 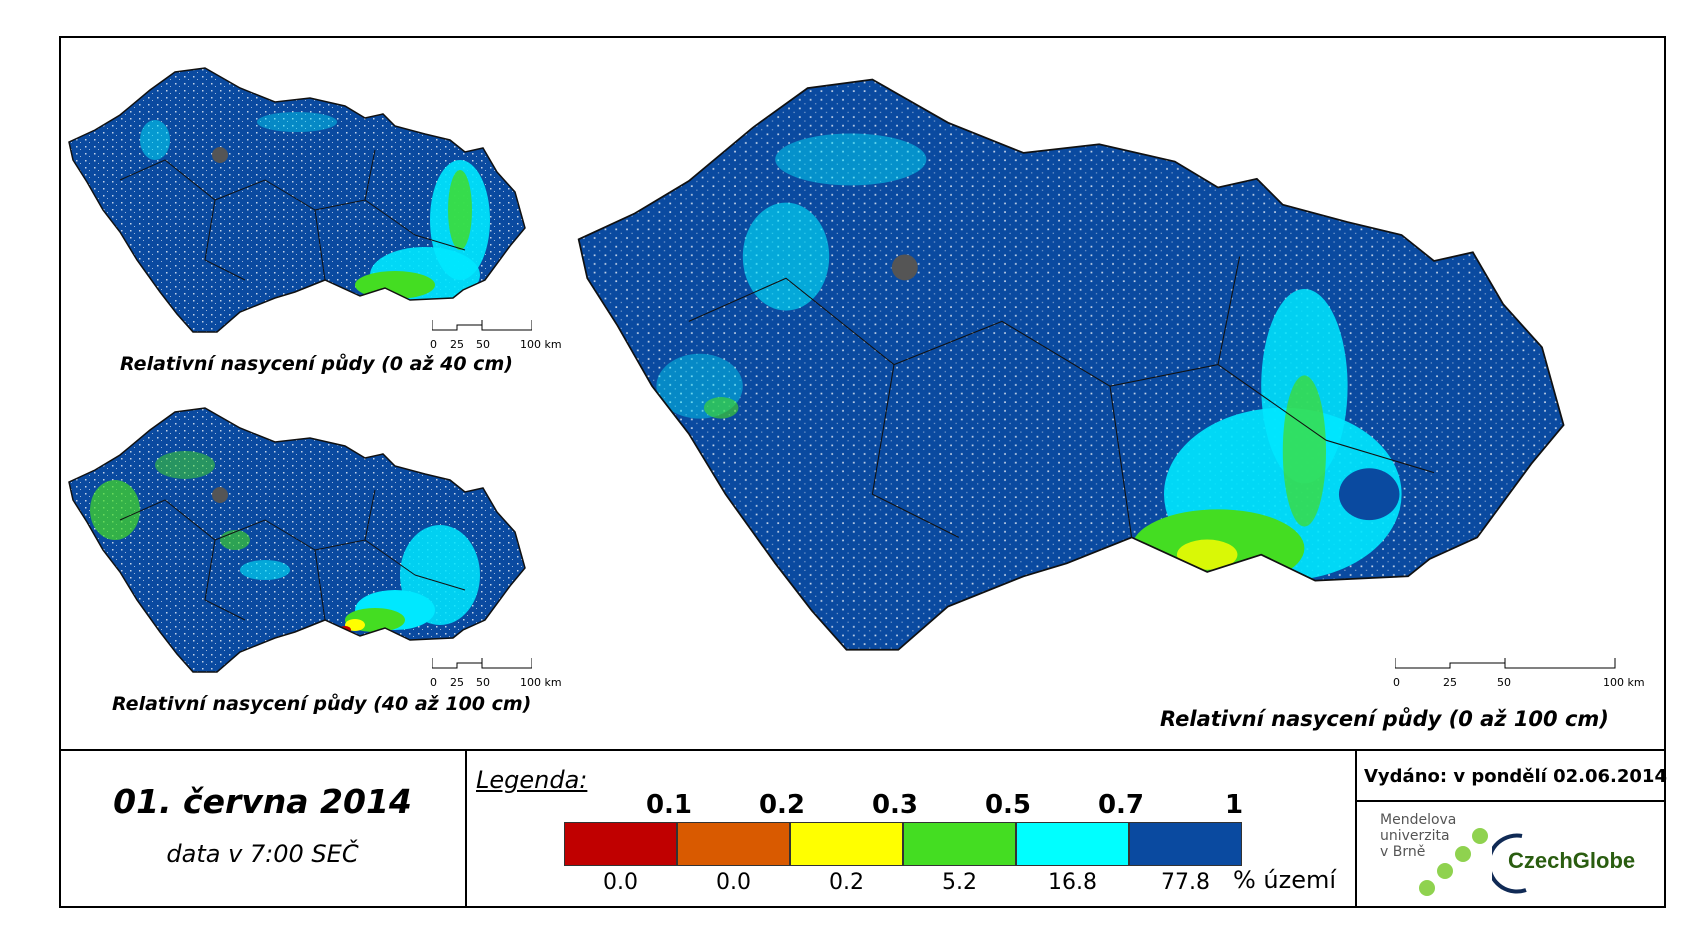 I want to click on map-caption-40-100: Relativní nasycení půdy (40 až 100 cm), so click(x=322, y=704).